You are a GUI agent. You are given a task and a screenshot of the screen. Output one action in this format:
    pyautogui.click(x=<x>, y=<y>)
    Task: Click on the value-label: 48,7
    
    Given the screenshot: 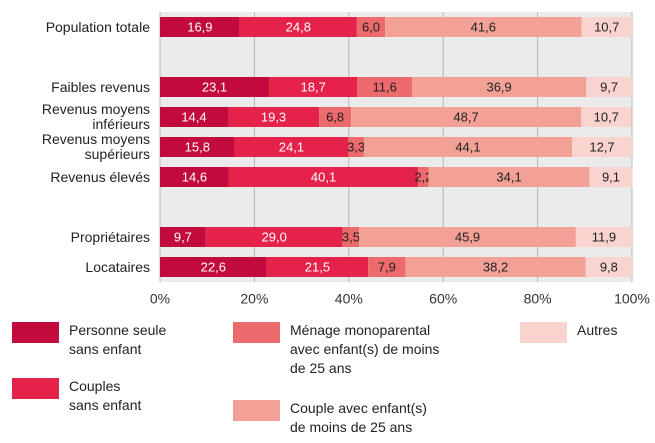 What is the action you would take?
    pyautogui.click(x=465, y=116)
    